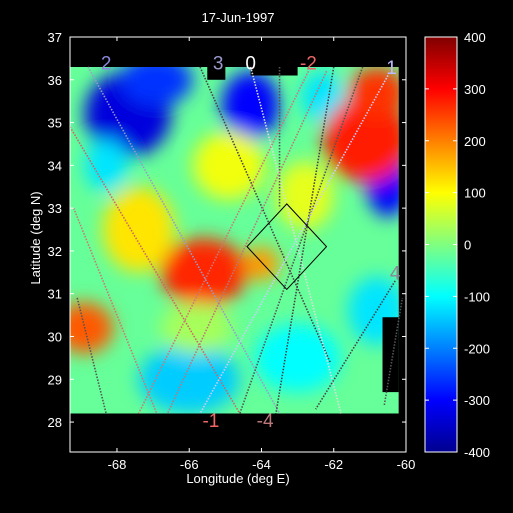  I want to click on colorbar-tick-label: -400, so click(477, 452).